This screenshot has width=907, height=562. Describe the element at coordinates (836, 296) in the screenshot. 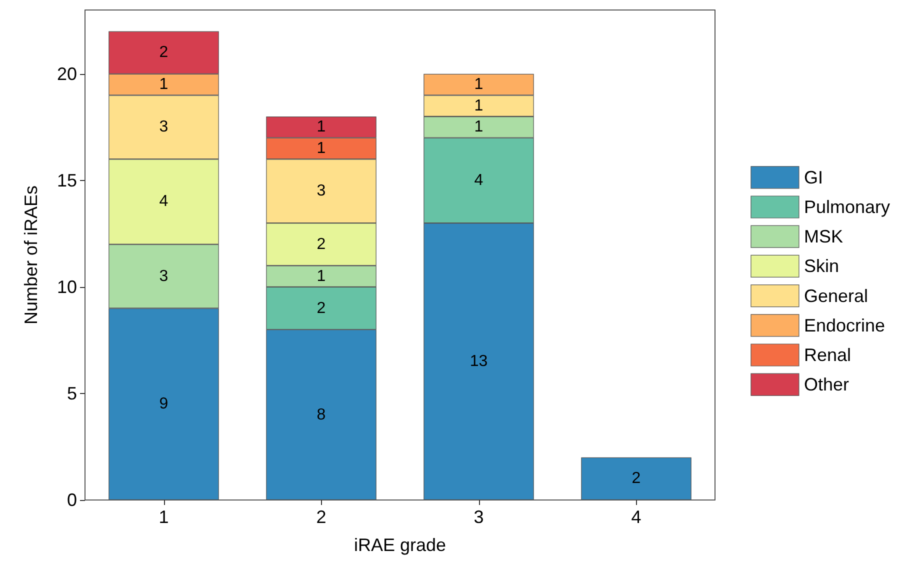

I see `legend-label: General` at that location.